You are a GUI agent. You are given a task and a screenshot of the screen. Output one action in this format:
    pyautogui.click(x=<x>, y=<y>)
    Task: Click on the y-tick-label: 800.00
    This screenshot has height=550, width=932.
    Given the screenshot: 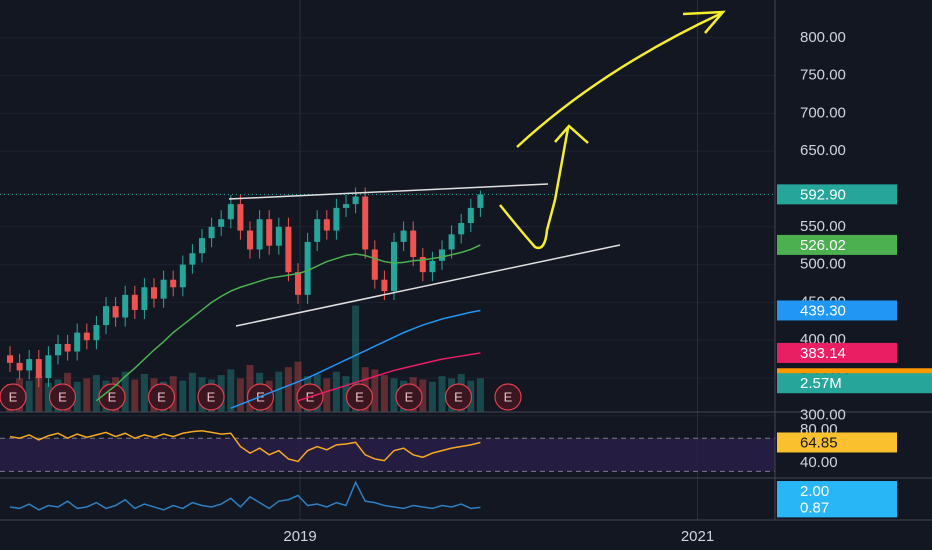 What is the action you would take?
    pyautogui.click(x=823, y=37)
    